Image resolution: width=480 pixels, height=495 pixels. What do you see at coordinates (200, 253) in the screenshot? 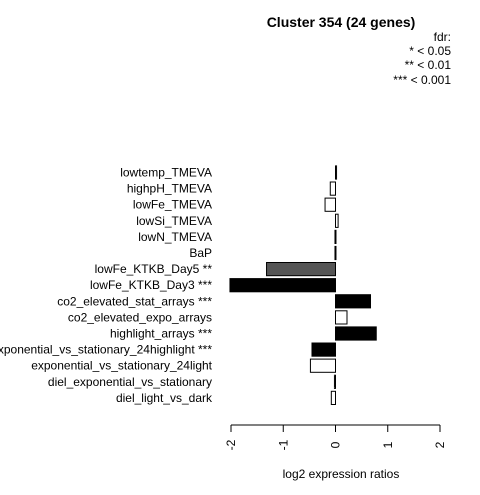
I see `category-label-6: BaP` at bounding box center [200, 253].